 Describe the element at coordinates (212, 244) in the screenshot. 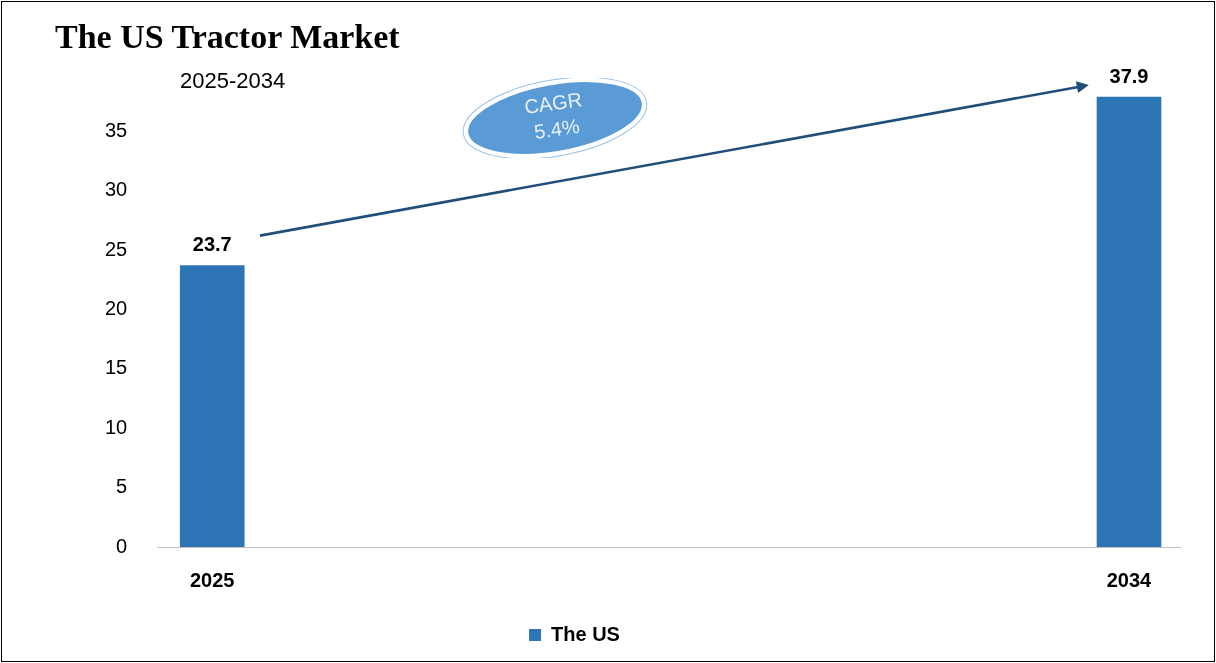

I see `data-label: 23.7` at that location.